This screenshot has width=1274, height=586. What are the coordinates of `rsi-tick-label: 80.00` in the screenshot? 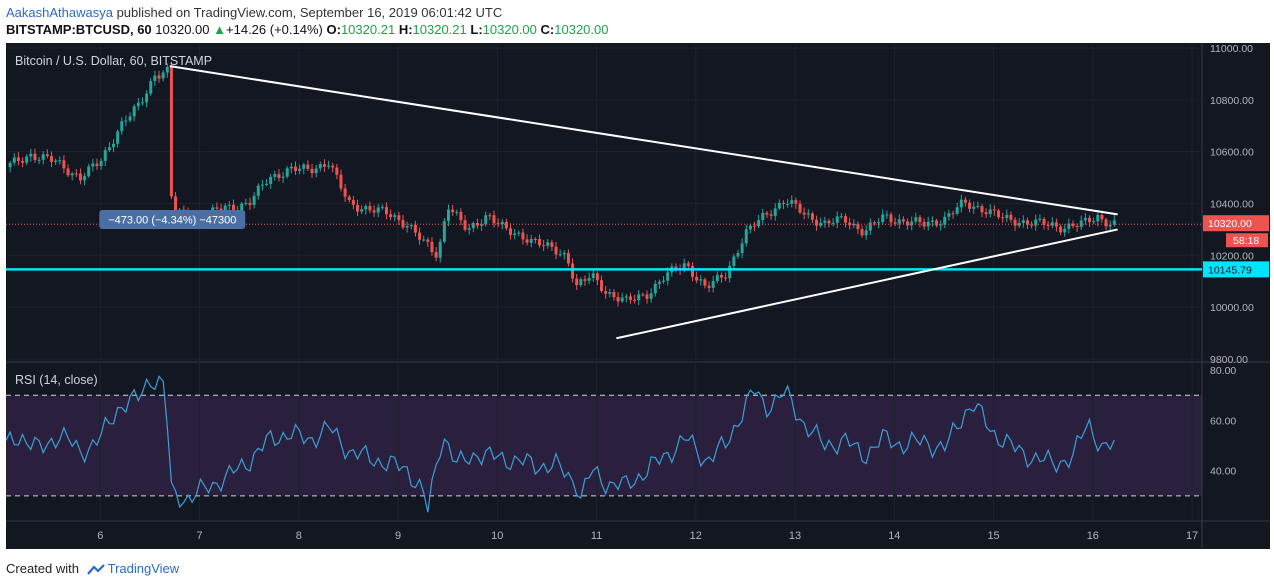 It's located at (1223, 371).